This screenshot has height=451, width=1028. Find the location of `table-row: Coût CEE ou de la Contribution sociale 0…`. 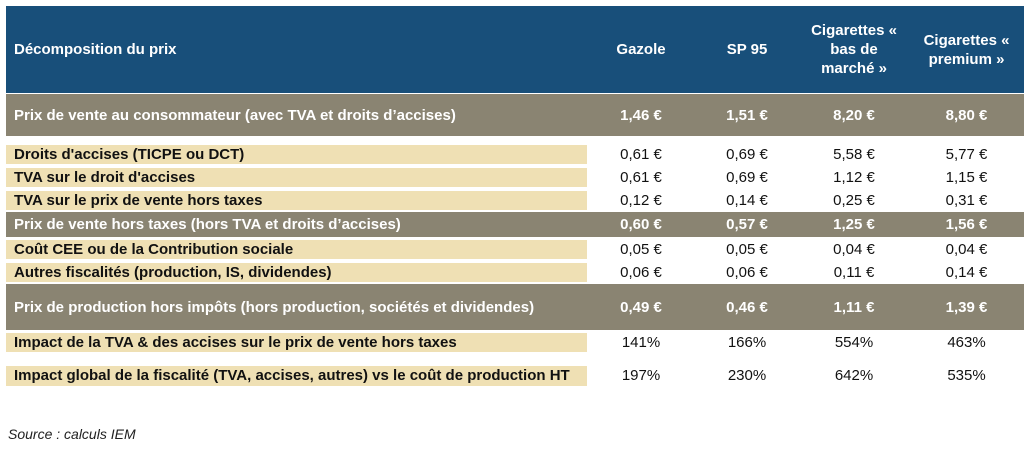

table-row: Coût CEE ou de la Contribution sociale 0… is located at coordinates (515, 249).